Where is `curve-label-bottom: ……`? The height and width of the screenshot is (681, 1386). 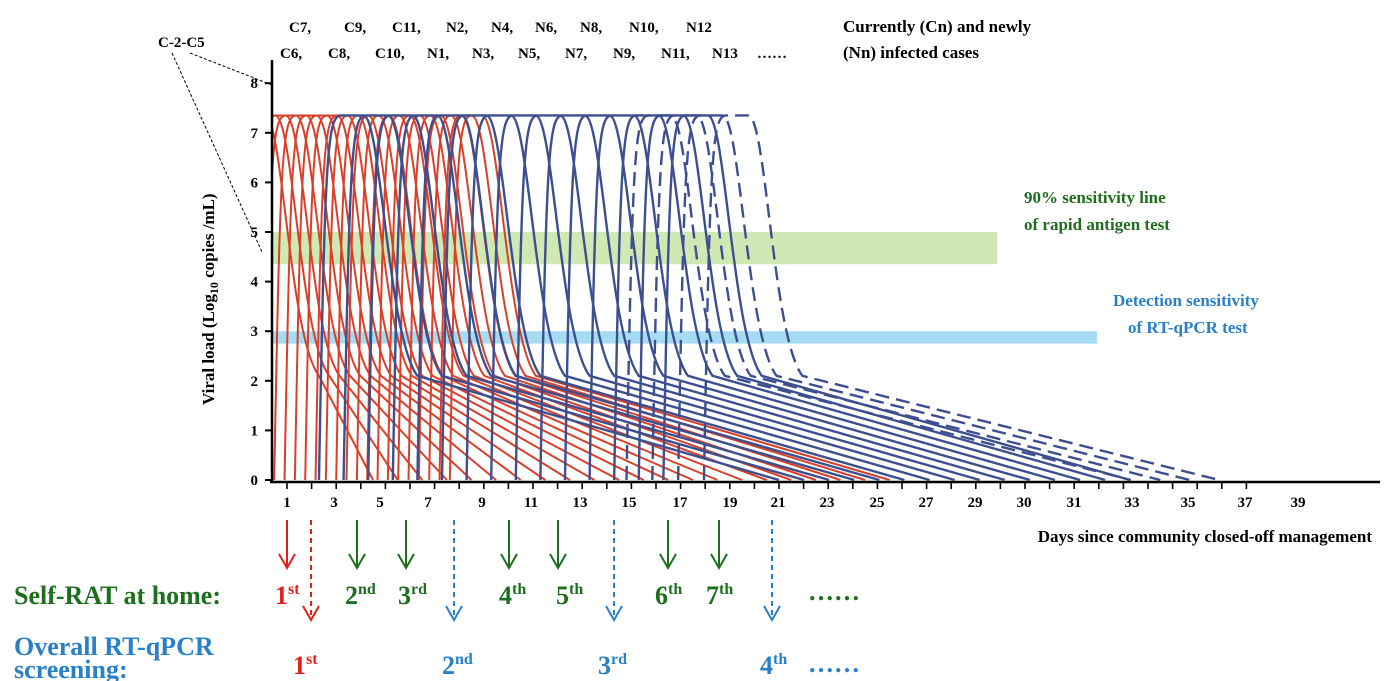
curve-label-bottom: …… is located at coordinates (772, 54).